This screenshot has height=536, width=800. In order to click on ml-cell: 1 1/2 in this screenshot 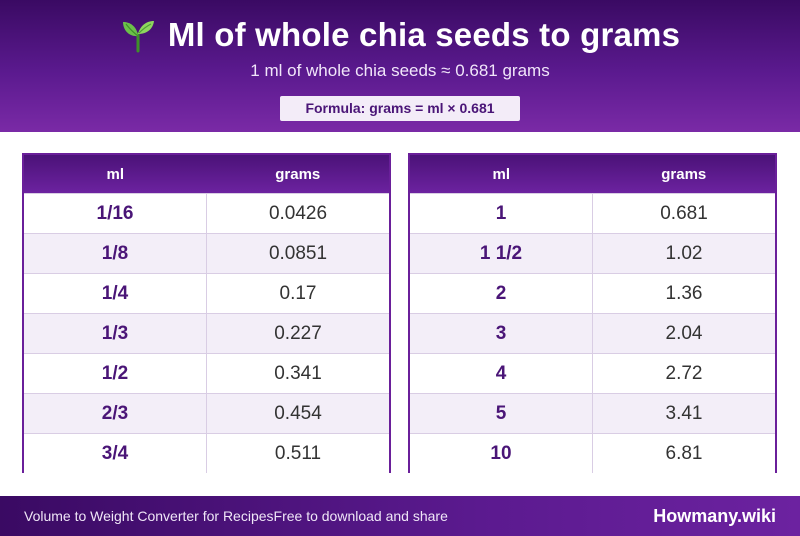, I will do `click(501, 253)`.